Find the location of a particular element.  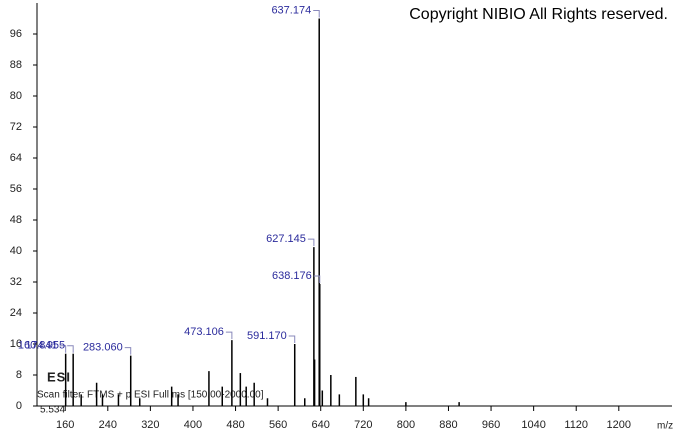

x-tick-label: 160 is located at coordinates (65, 425).